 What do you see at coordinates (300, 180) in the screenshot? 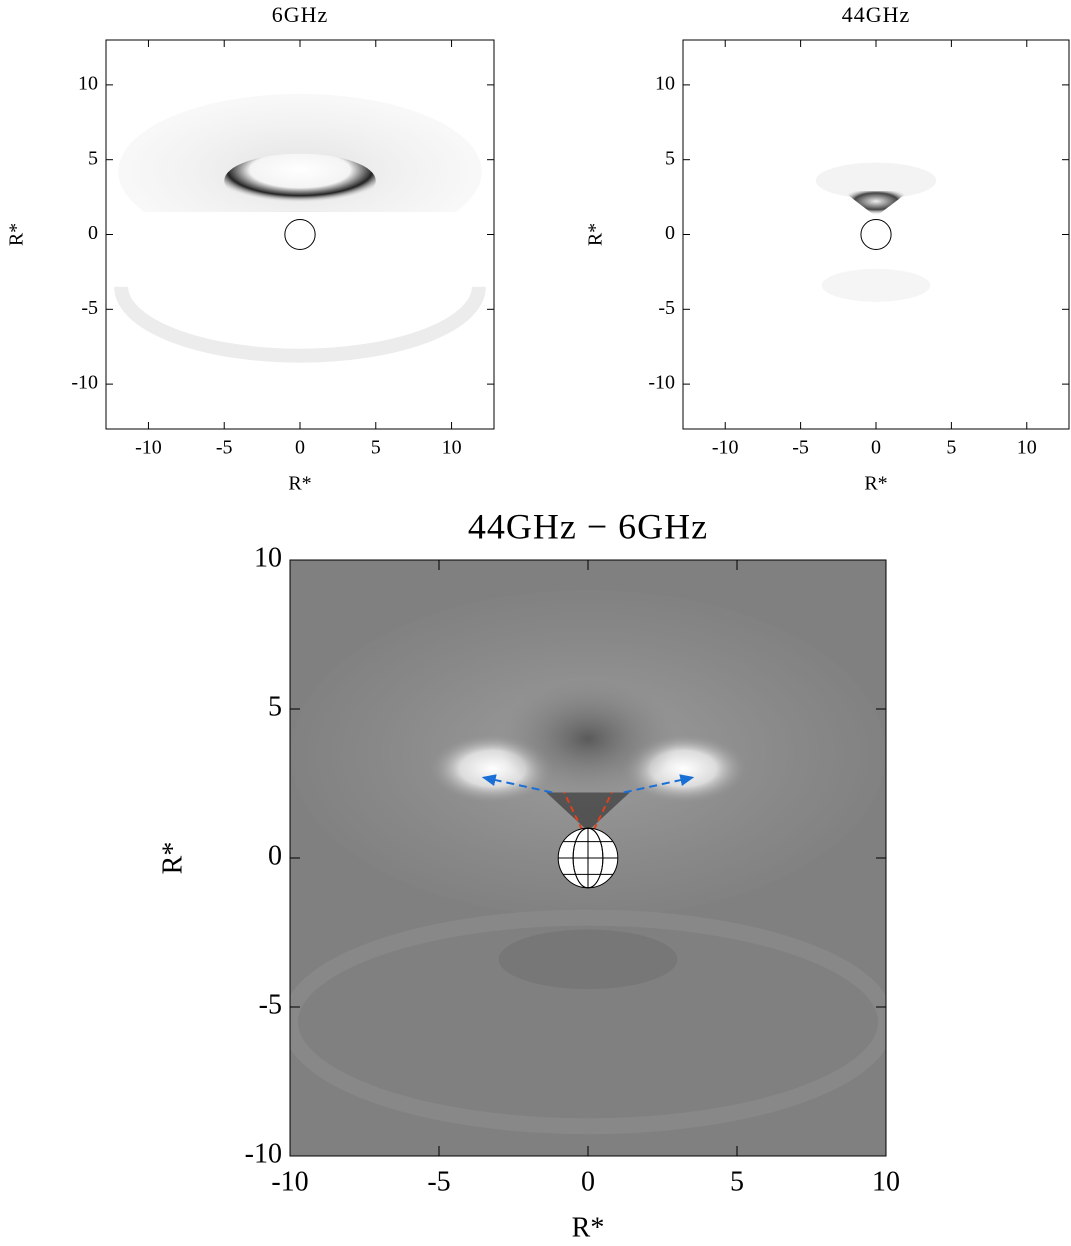
I see `crescent` at bounding box center [300, 180].